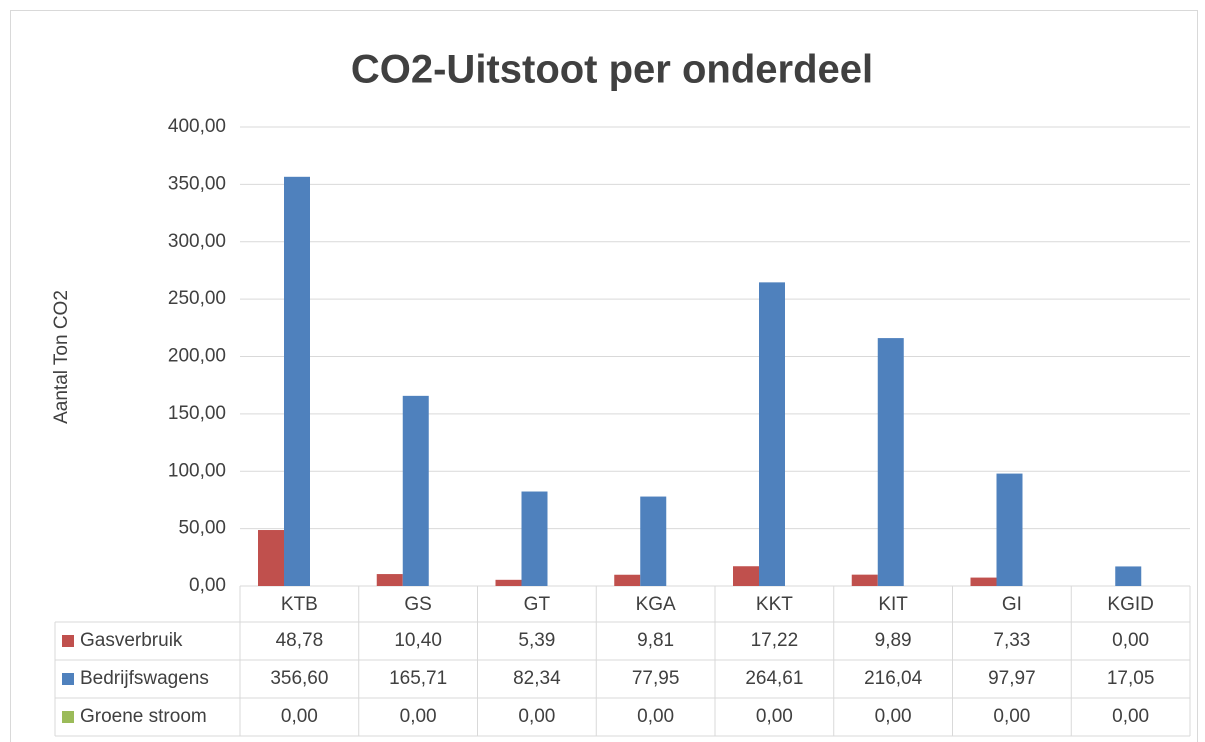 The width and height of the screenshot is (1205, 742). What do you see at coordinates (1012, 678) in the screenshot?
I see `table-value: 97,97` at bounding box center [1012, 678].